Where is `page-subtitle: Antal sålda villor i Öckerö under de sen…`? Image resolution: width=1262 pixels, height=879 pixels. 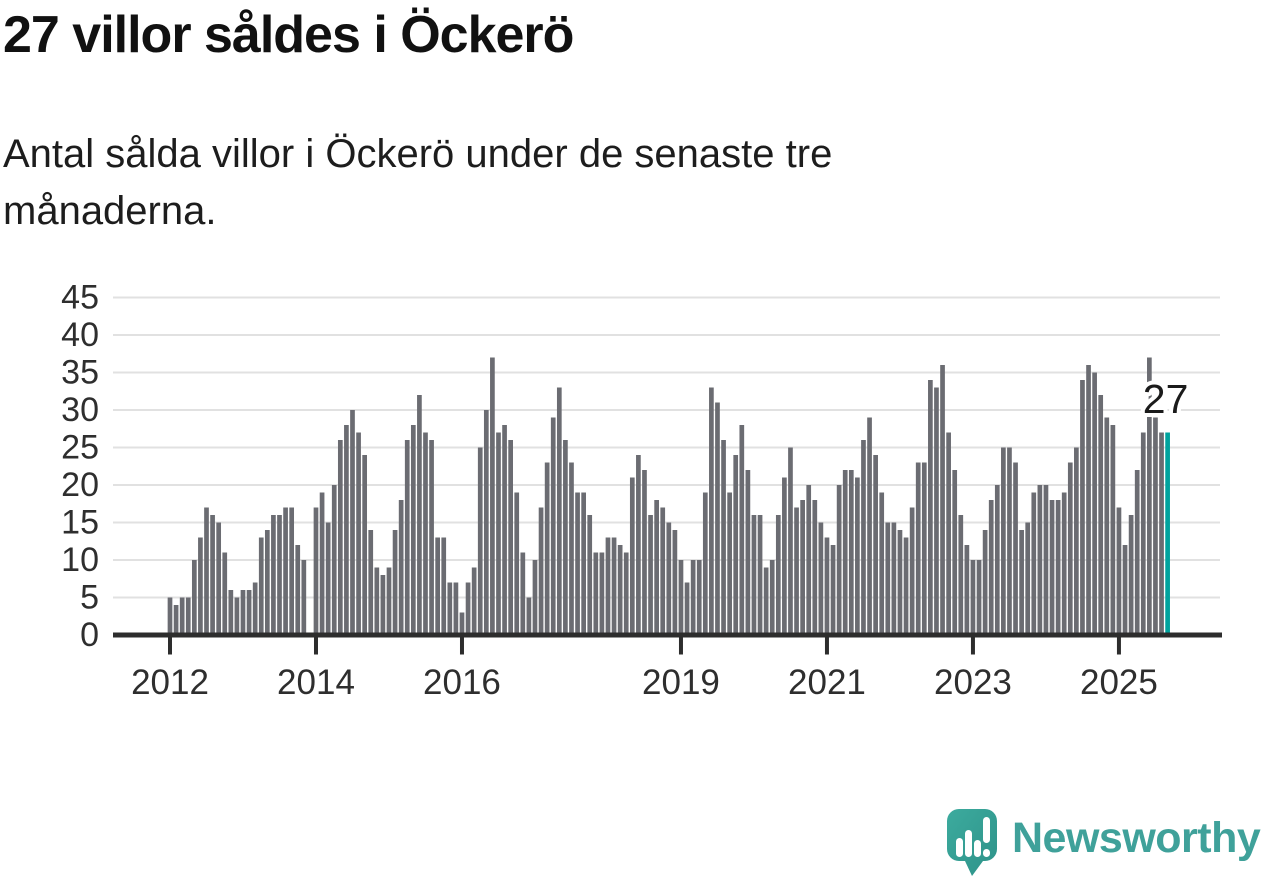
page-subtitle: Antal sålda villor i Öckerö under de sen… is located at coordinates (418, 182).